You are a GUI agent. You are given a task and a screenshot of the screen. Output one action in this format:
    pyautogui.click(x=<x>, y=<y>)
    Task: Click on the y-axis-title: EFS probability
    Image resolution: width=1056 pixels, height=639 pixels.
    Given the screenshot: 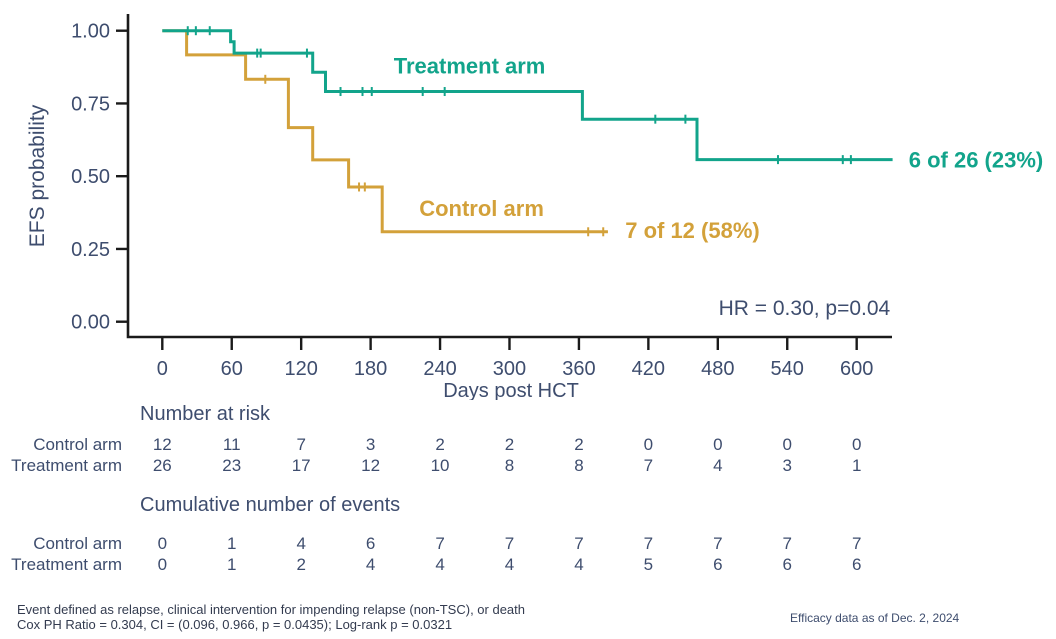 What is the action you would take?
    pyautogui.click(x=37, y=175)
    